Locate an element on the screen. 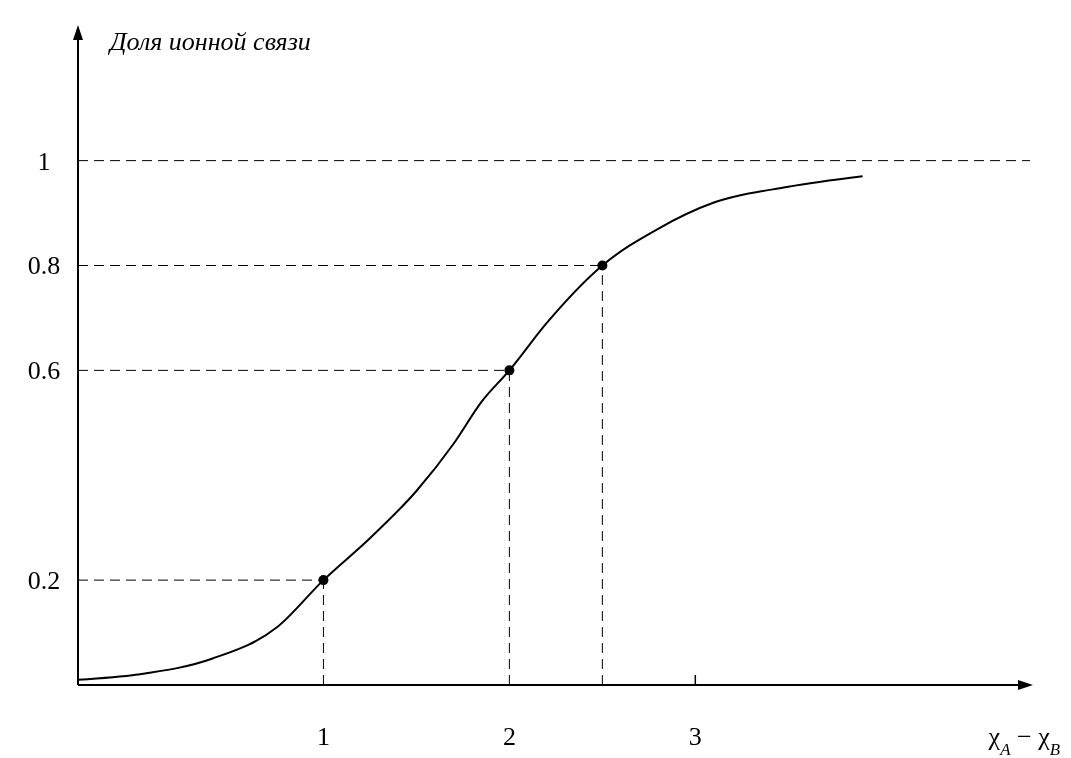 The image size is (1071, 758). y-tick-label: 1 is located at coordinates (44, 161).